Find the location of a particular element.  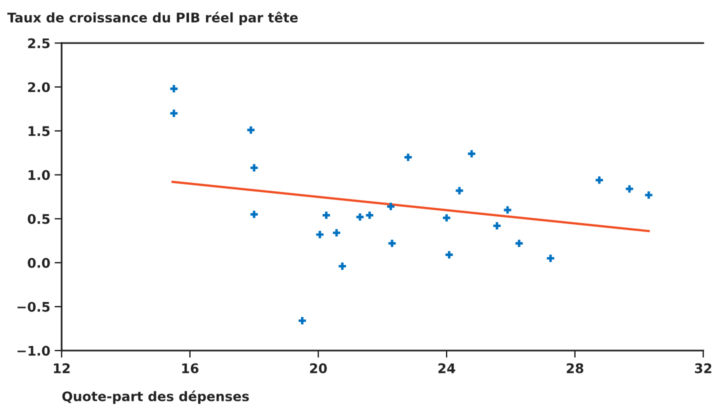

chart-title: Taux de croissance du PIB réel par tête is located at coordinates (152, 19).